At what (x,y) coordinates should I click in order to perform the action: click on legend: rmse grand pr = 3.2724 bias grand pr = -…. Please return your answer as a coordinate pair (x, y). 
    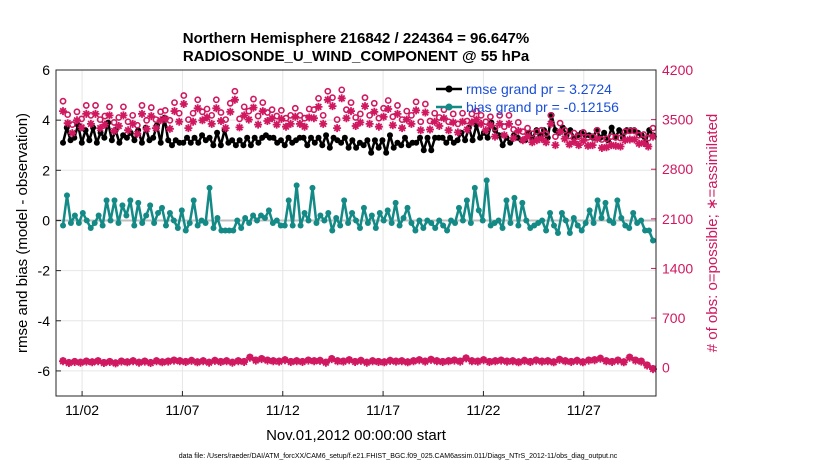
    Looking at the image, I should click on (527, 98).